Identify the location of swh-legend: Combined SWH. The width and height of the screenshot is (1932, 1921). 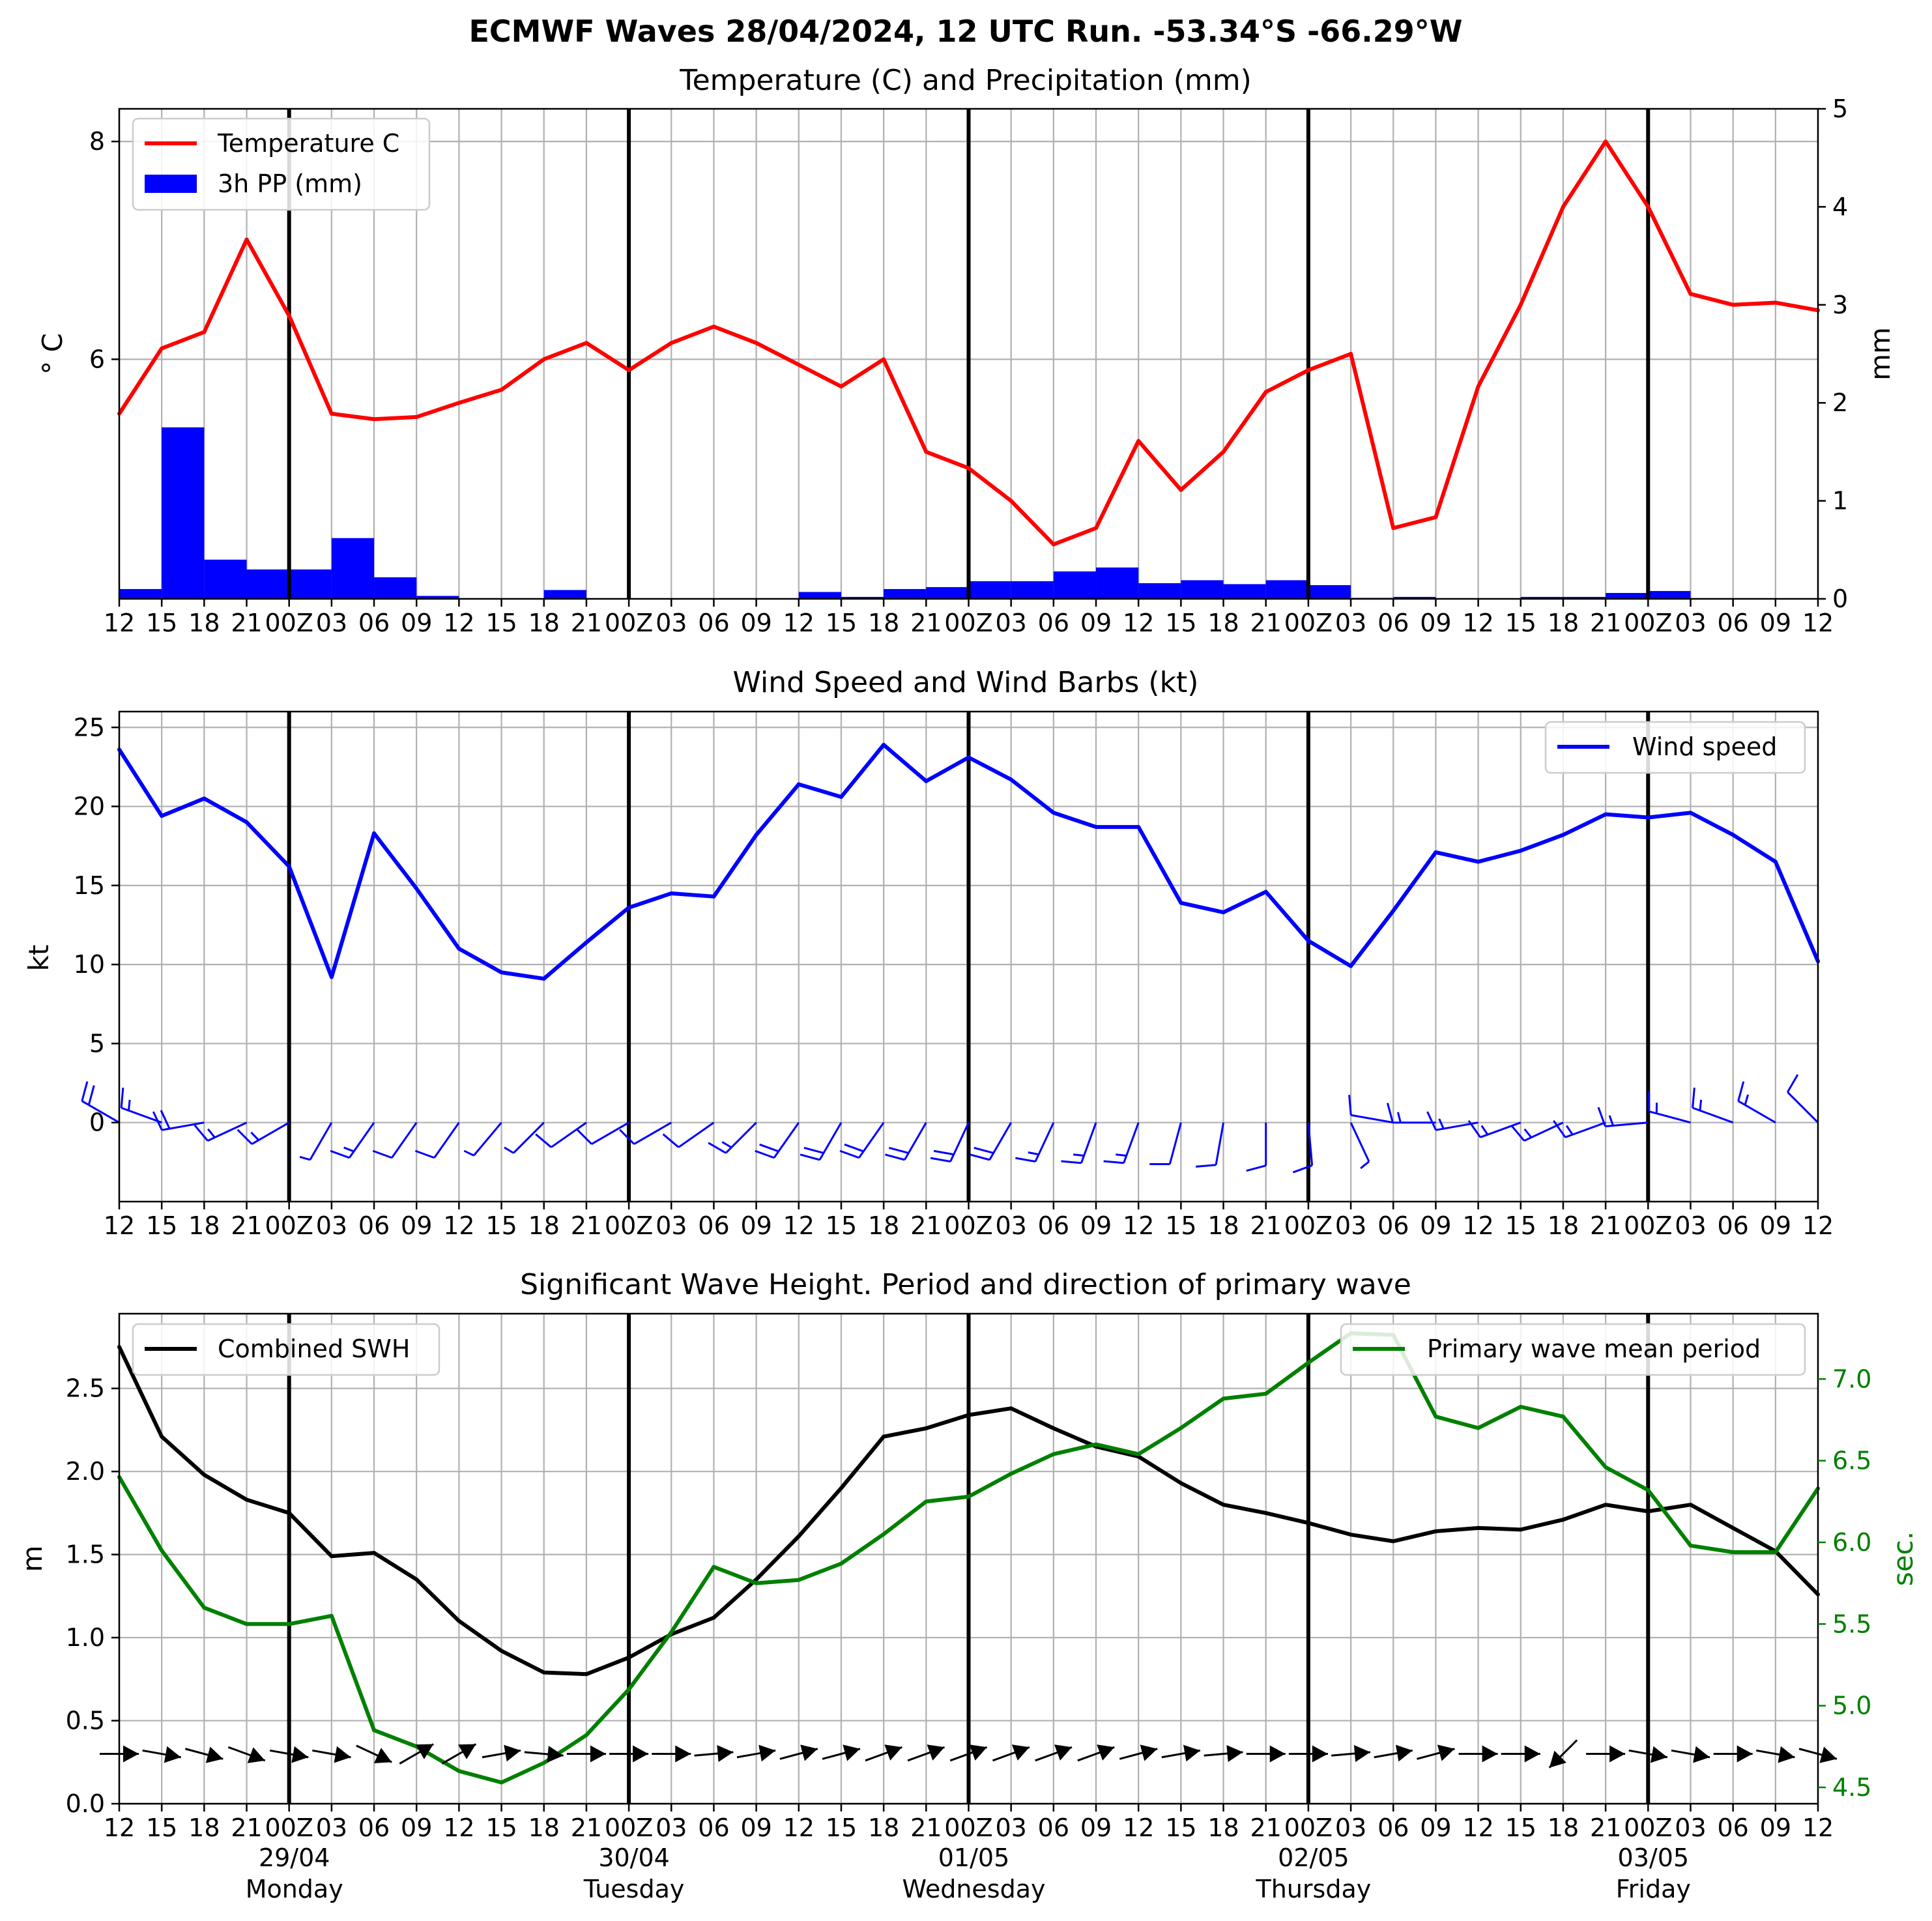
(286, 1349).